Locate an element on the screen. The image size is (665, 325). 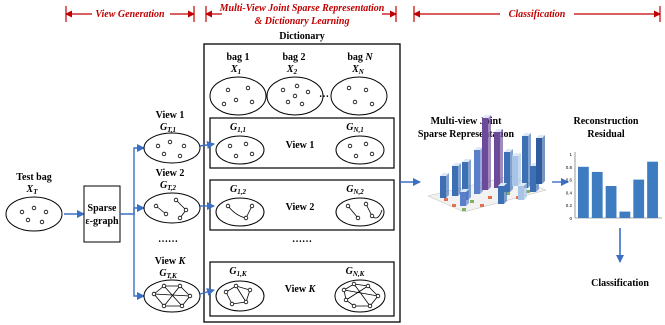
bag1-label: bag 1 is located at coordinates (237, 57).